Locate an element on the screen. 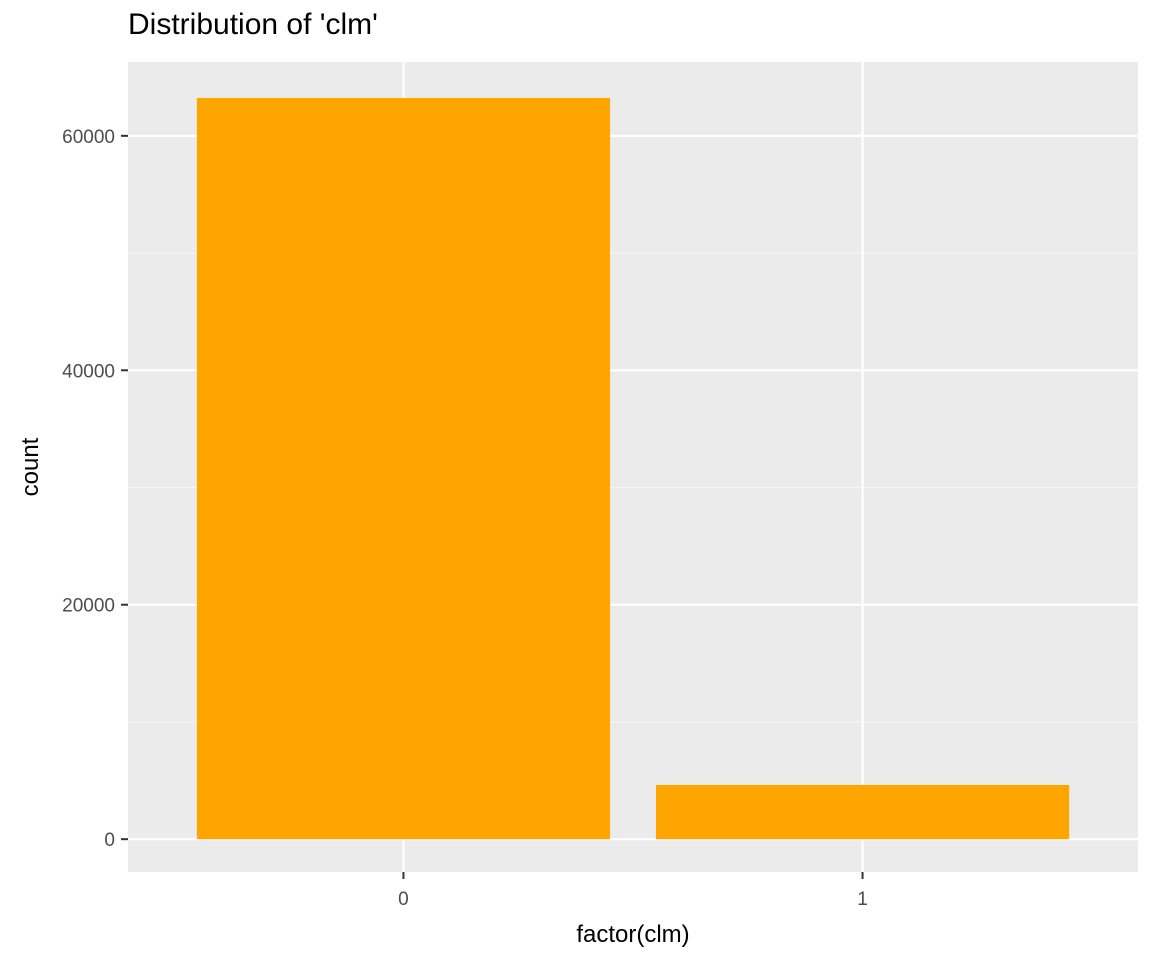  x-tick-label: 0 is located at coordinates (403, 899).